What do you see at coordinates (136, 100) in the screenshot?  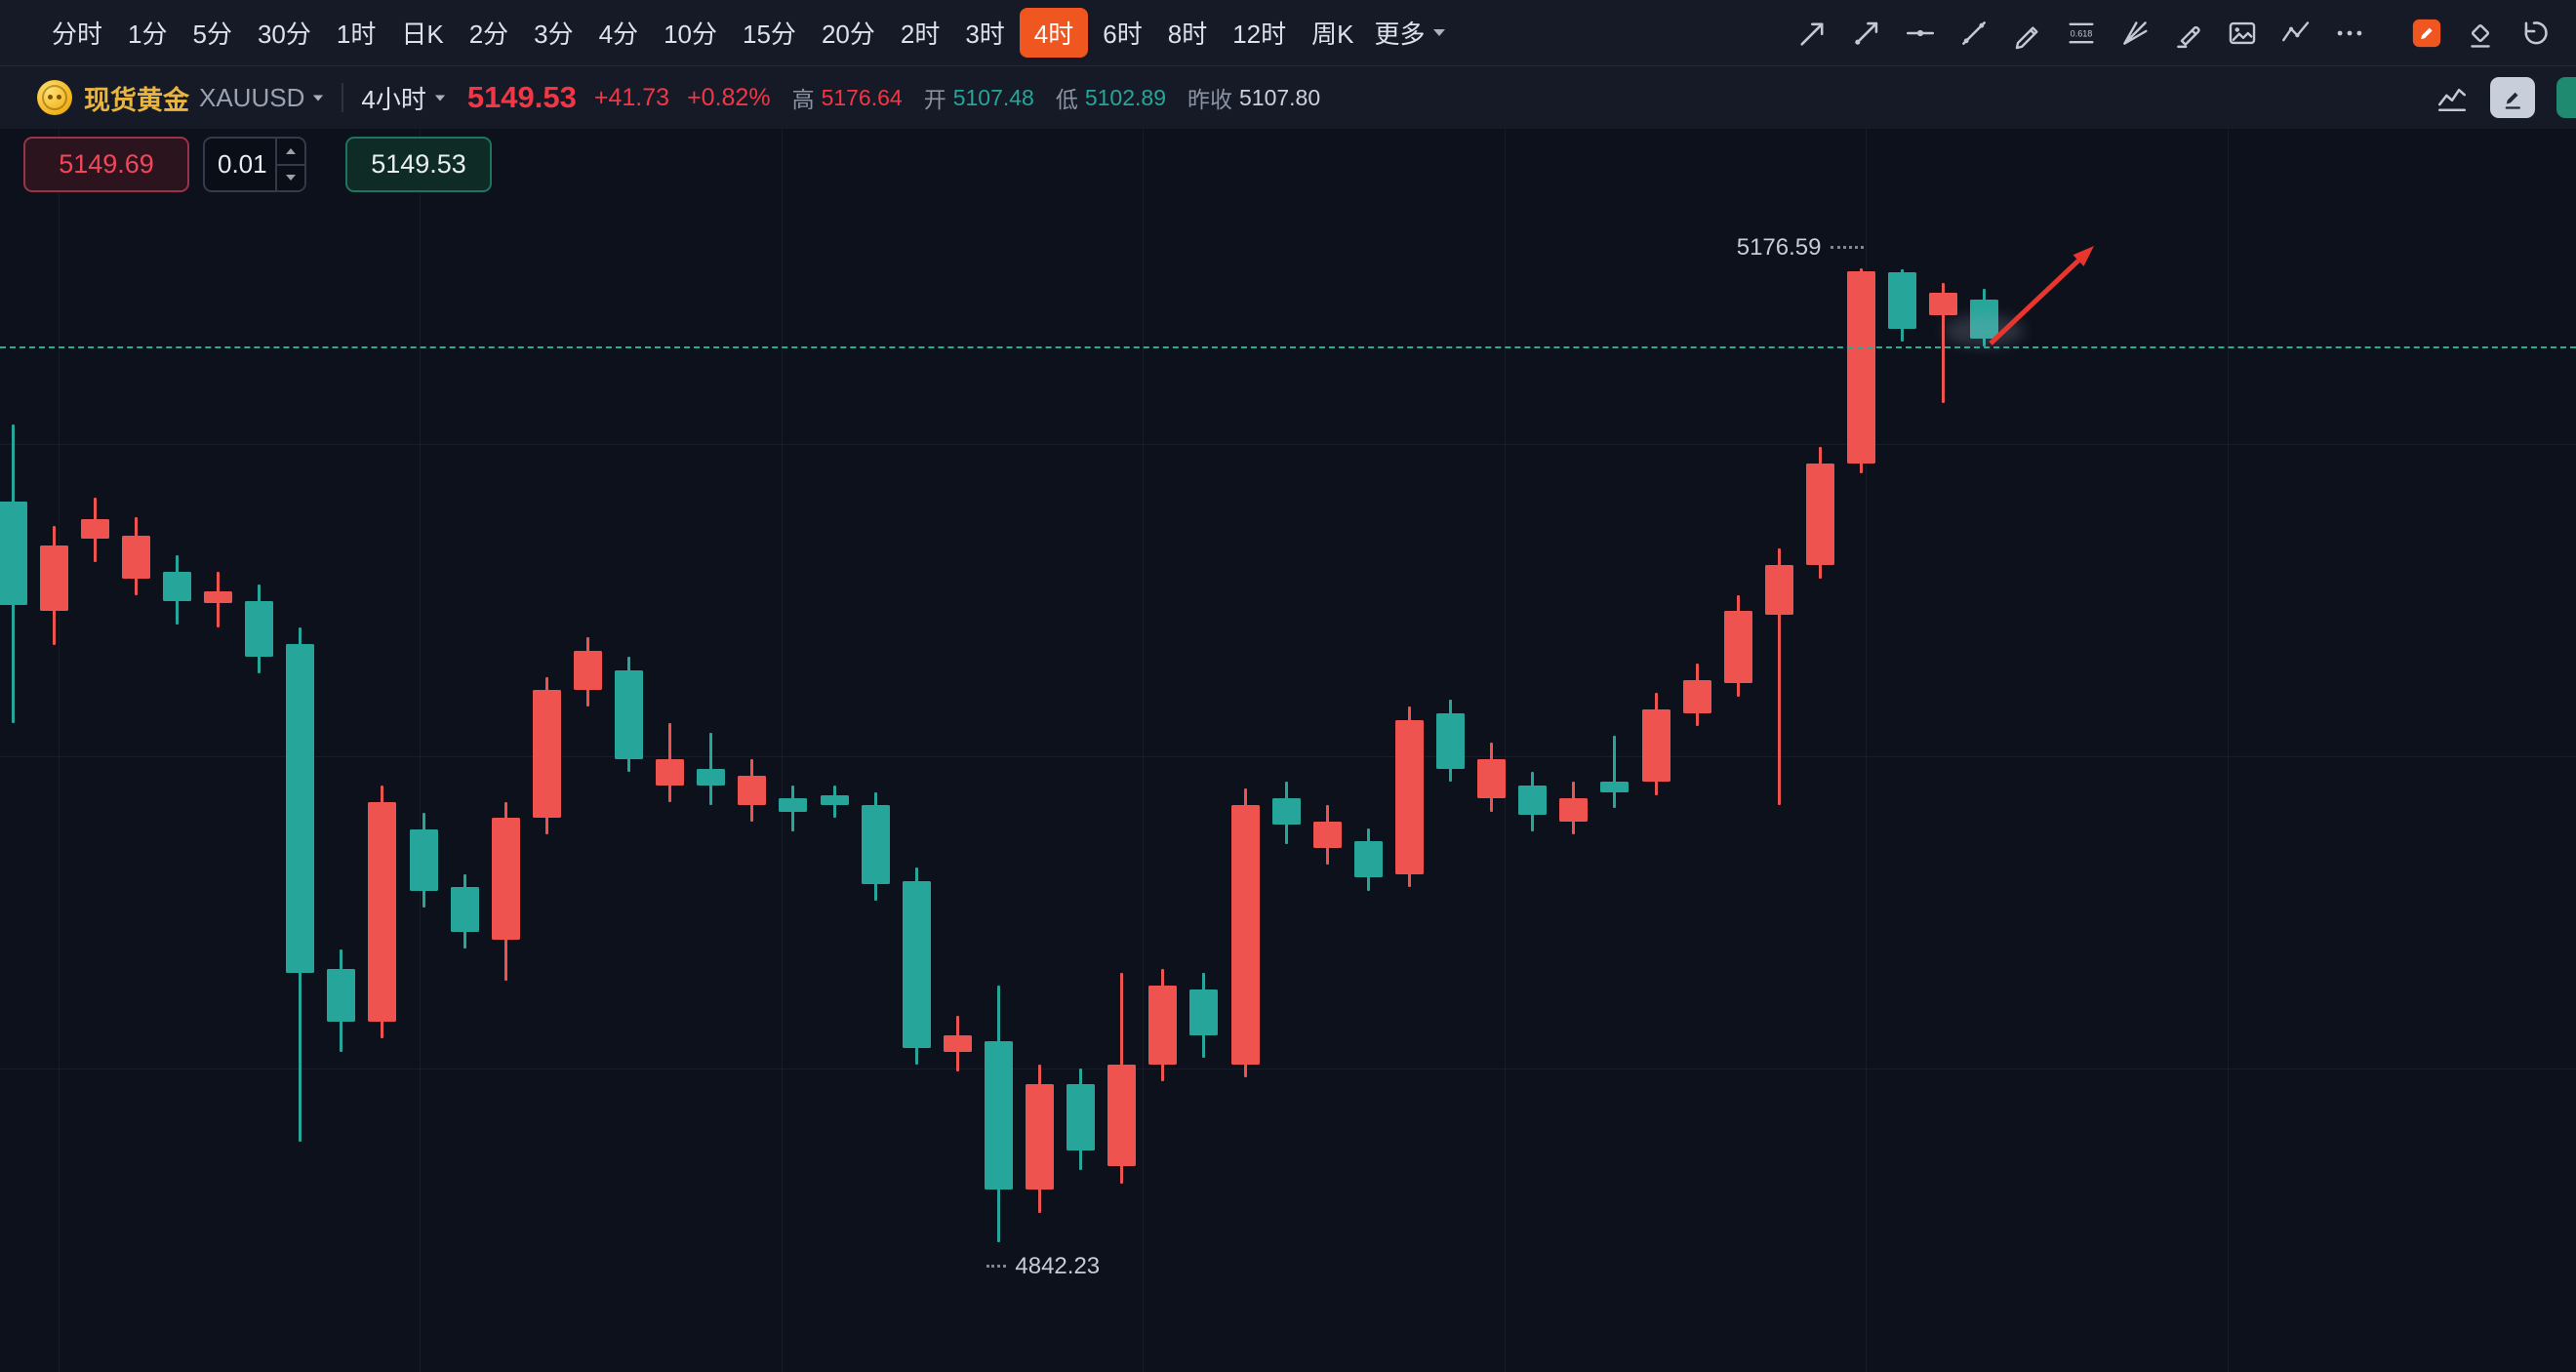 I see `symbol-name: 现货黄金` at bounding box center [136, 100].